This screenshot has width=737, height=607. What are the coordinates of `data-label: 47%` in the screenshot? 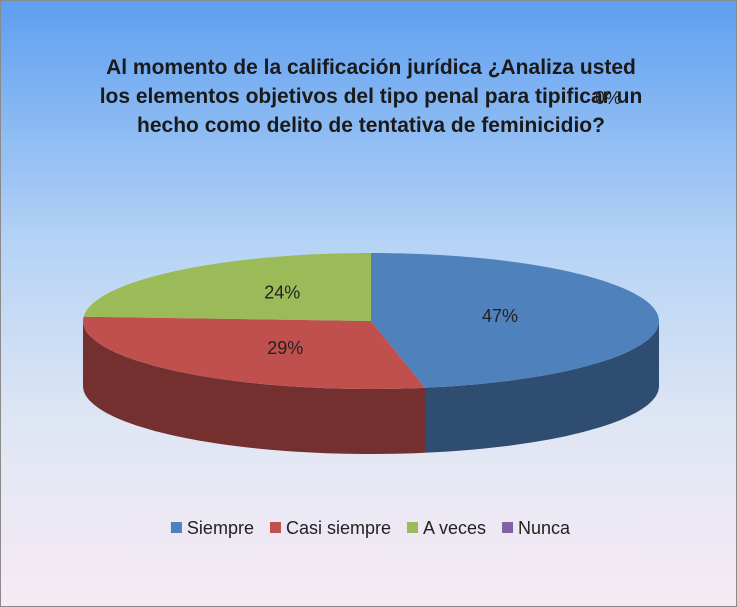 It's located at (500, 316).